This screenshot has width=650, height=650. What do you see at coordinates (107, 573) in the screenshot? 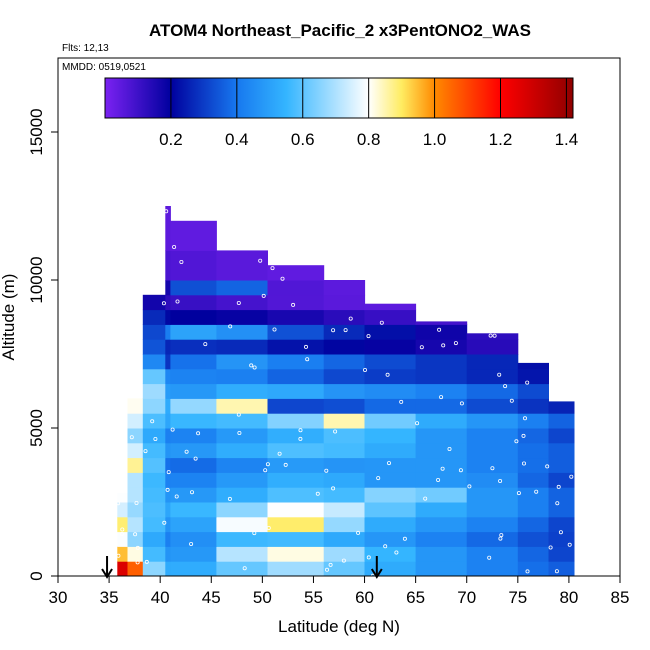
I see `profile-arrow-head` at bounding box center [107, 573].